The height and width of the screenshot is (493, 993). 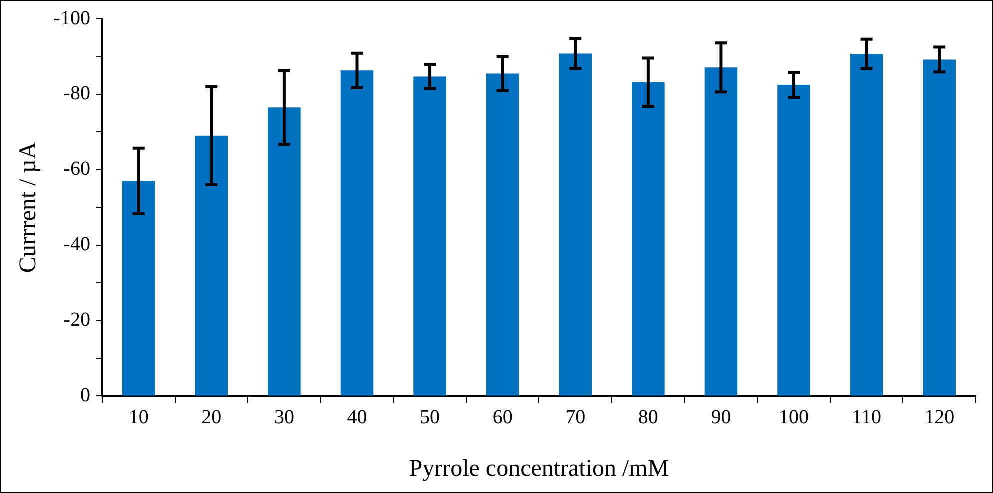 What do you see at coordinates (939, 417) in the screenshot?
I see `x-tick-label: 120` at bounding box center [939, 417].